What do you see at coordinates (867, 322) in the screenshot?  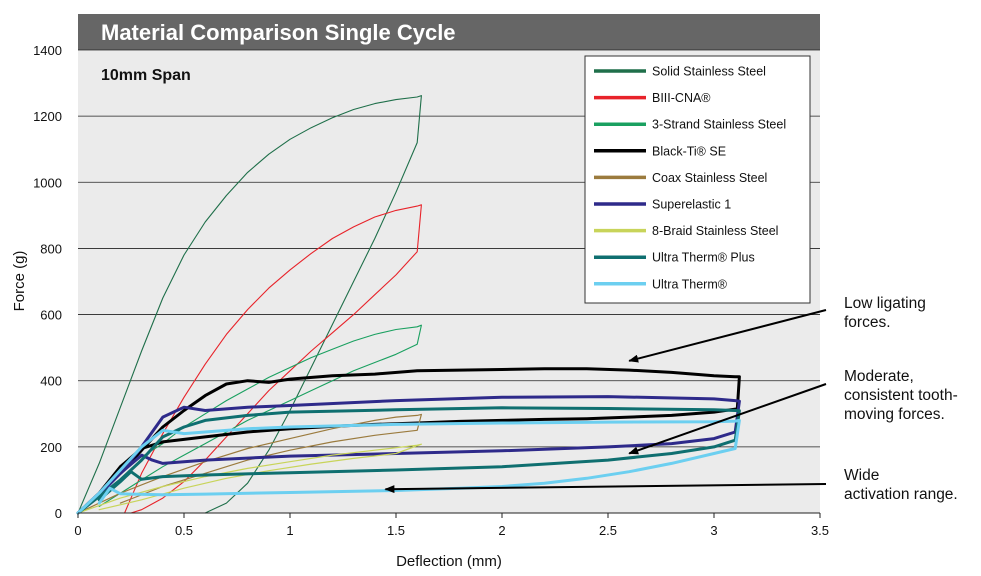 I see `annotation-text: forces.` at bounding box center [867, 322].